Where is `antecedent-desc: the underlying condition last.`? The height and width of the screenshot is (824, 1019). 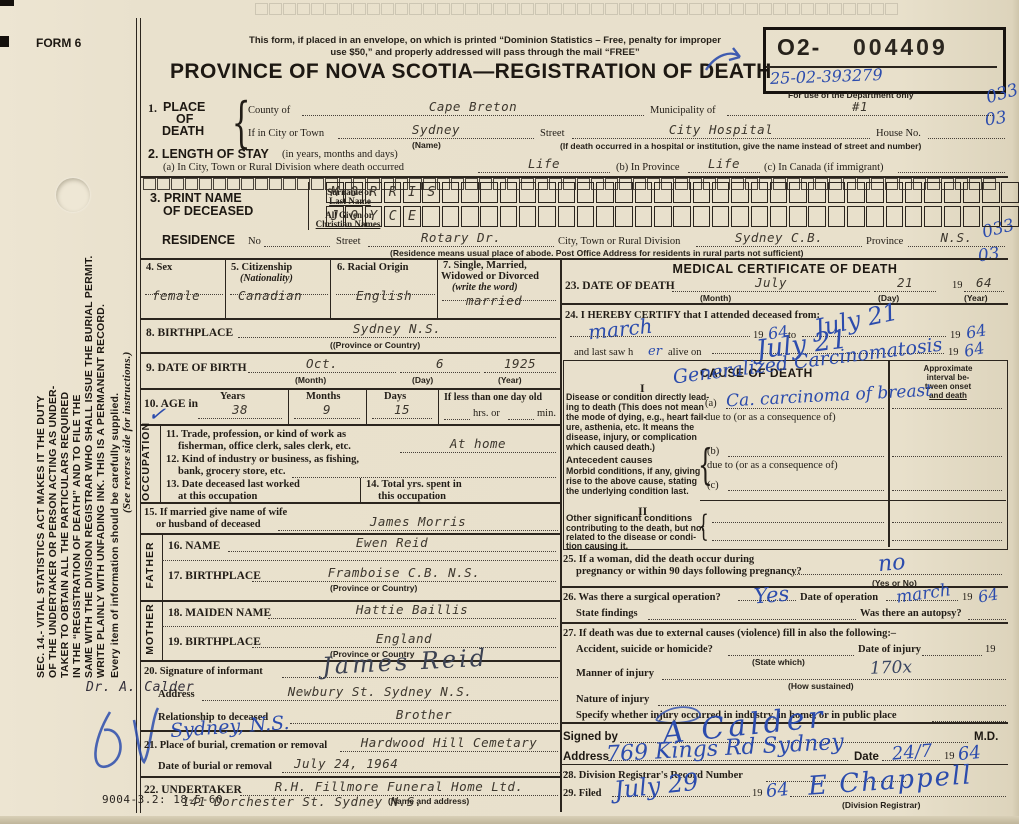 antecedent-desc: the underlying condition last. is located at coordinates (627, 491).